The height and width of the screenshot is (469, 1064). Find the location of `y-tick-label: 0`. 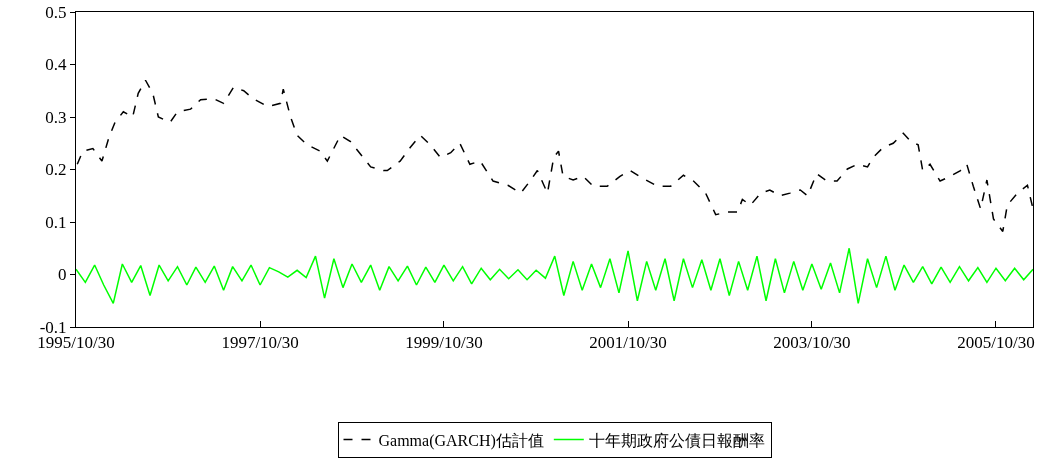

y-tick-label: 0 is located at coordinates (62, 275).